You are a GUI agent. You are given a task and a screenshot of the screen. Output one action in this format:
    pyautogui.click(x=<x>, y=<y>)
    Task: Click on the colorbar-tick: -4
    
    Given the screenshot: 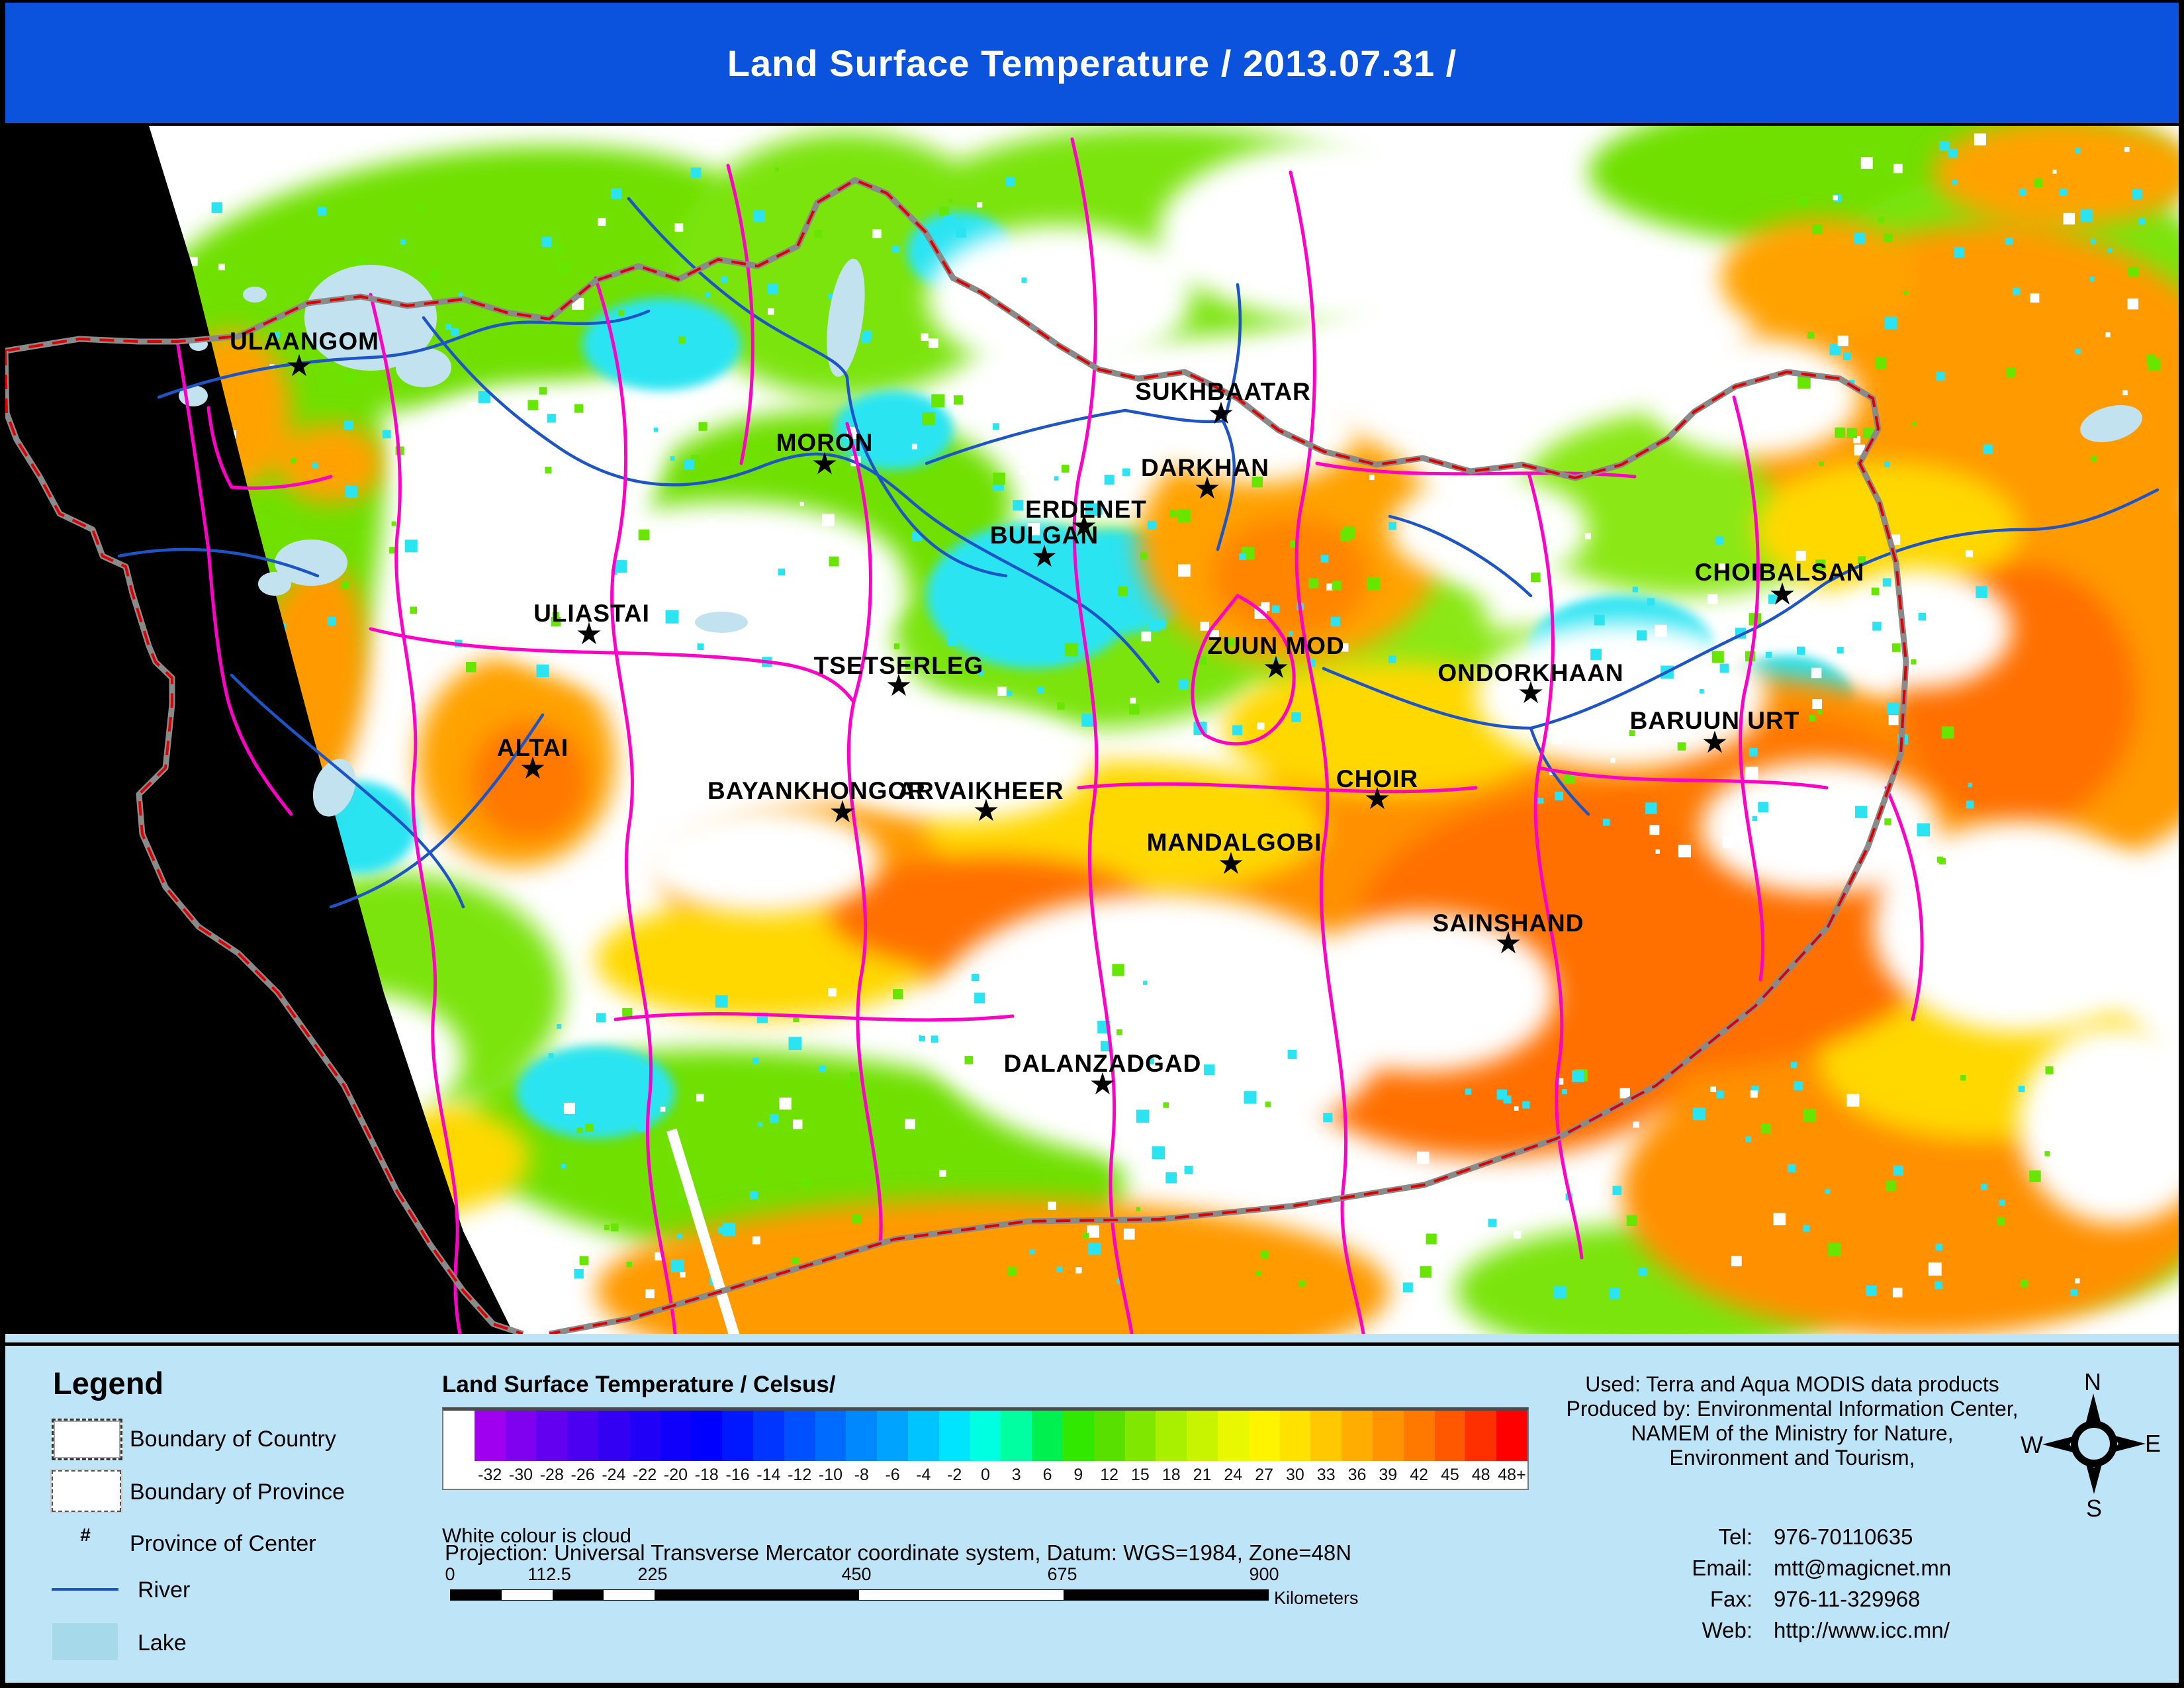 What is the action you would take?
    pyautogui.click(x=923, y=1475)
    